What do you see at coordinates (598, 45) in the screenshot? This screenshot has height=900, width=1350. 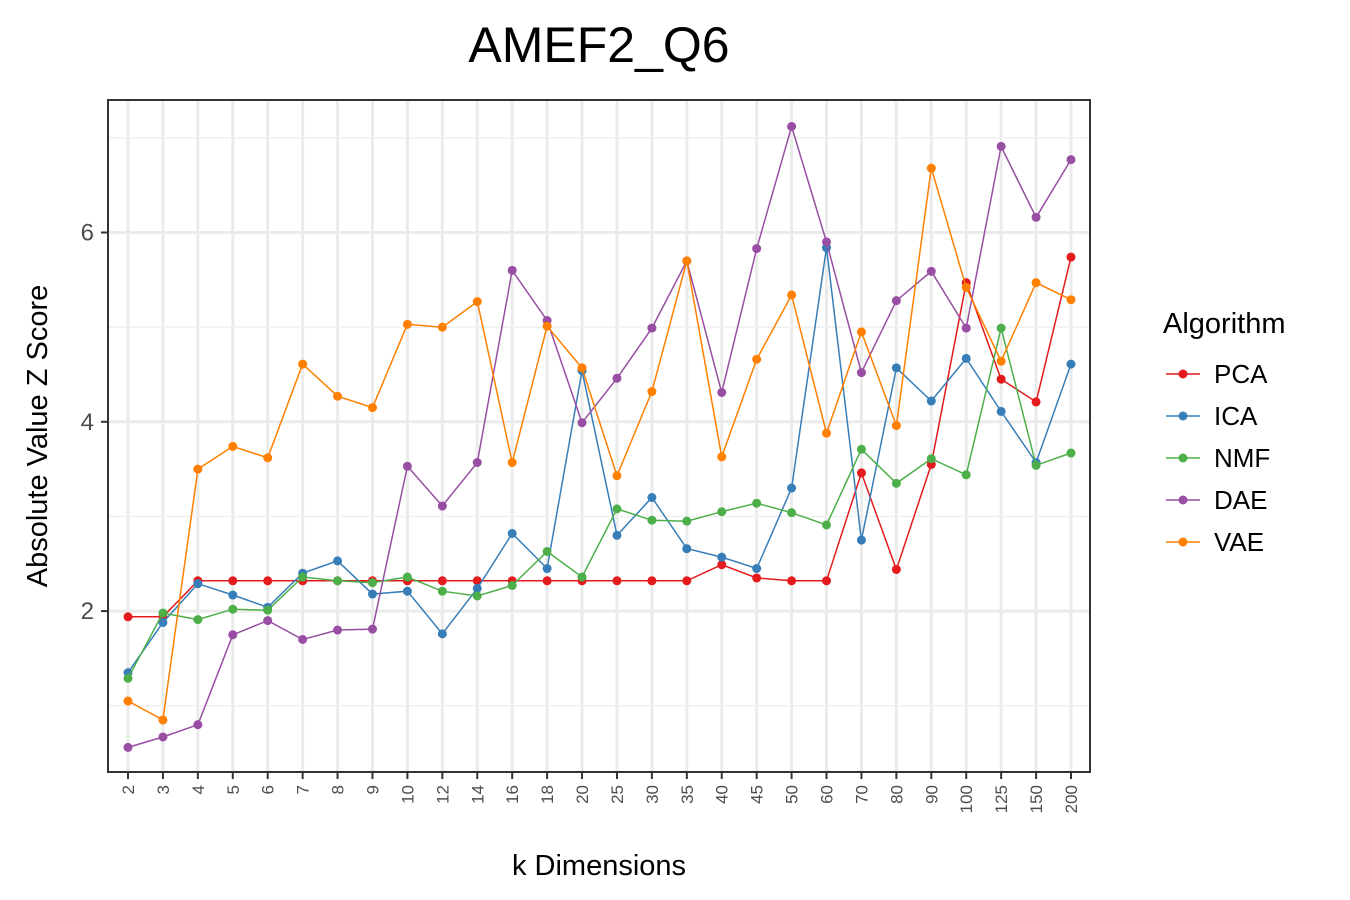 I see `chart-title: AMEF2_Q6` at bounding box center [598, 45].